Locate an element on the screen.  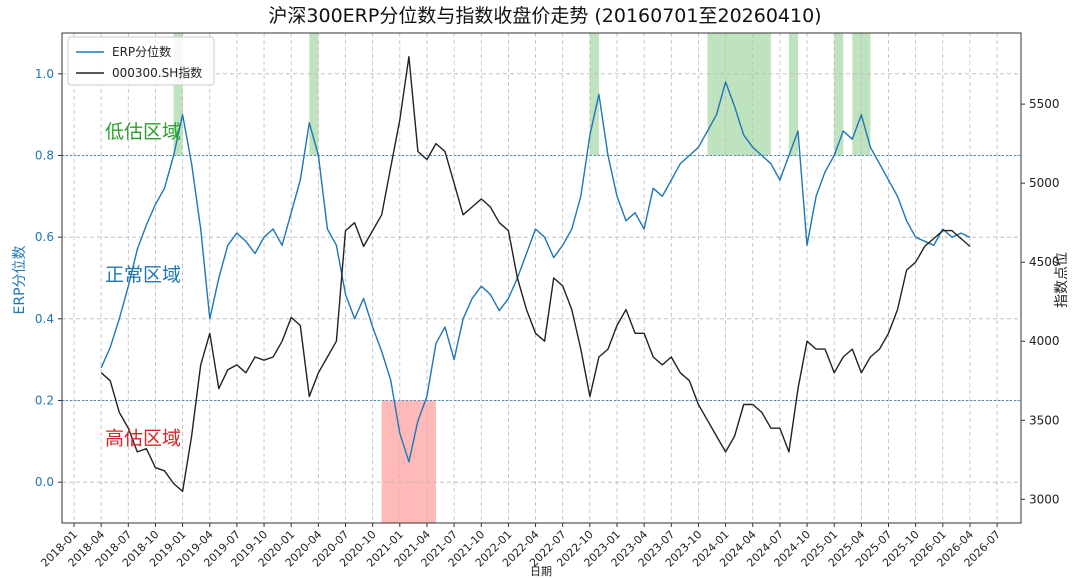
right-y-tick-label: 5000 is located at coordinates (1044, 183).